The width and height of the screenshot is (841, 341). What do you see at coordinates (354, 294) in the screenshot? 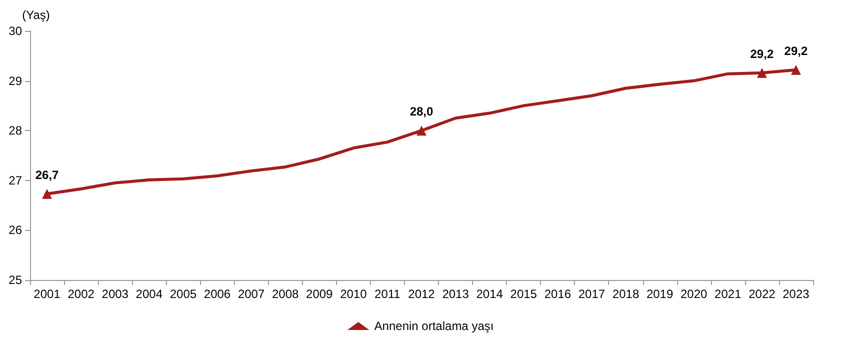
I see `x-tick-label: 2010` at bounding box center [354, 294].